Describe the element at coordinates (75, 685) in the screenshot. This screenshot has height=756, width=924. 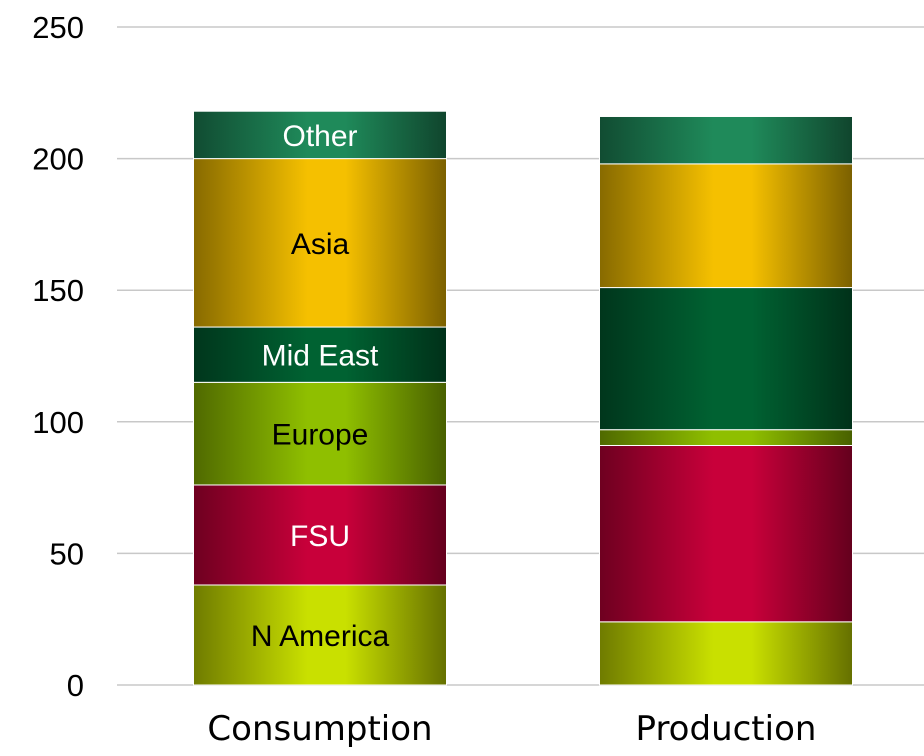
I see `y-tick-label: 0` at that location.